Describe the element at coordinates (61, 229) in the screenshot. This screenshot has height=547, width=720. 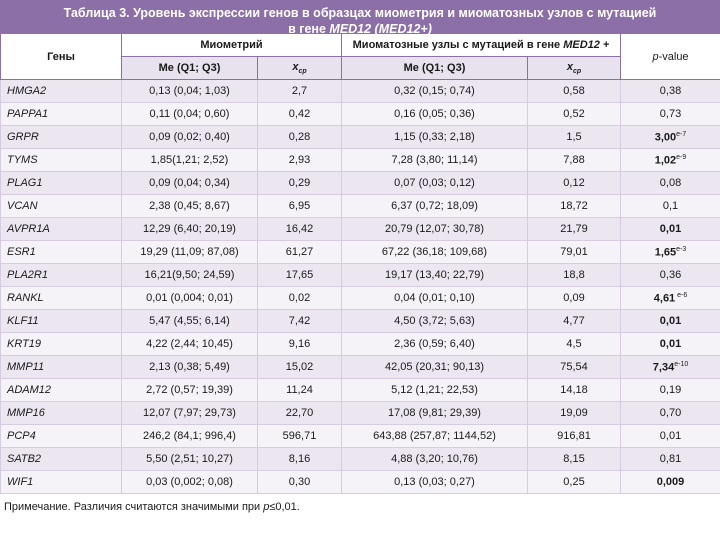
I see `gene-cell: AVPR1A` at that location.